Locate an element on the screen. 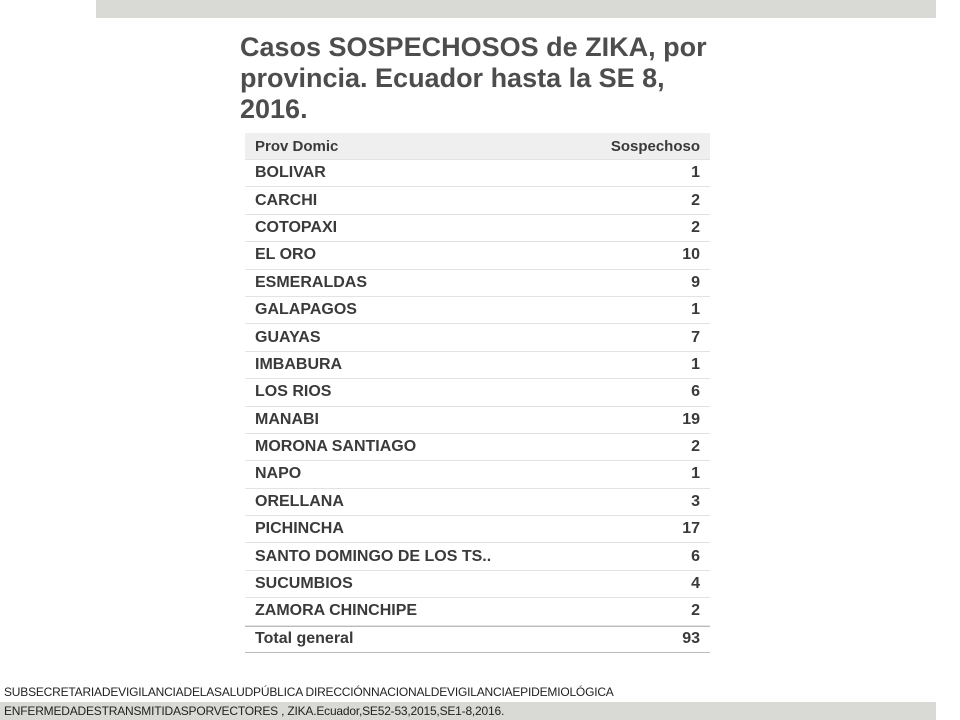 The image size is (960, 720). table-row: Prov Domic Sospechoso is located at coordinates (477, 146).